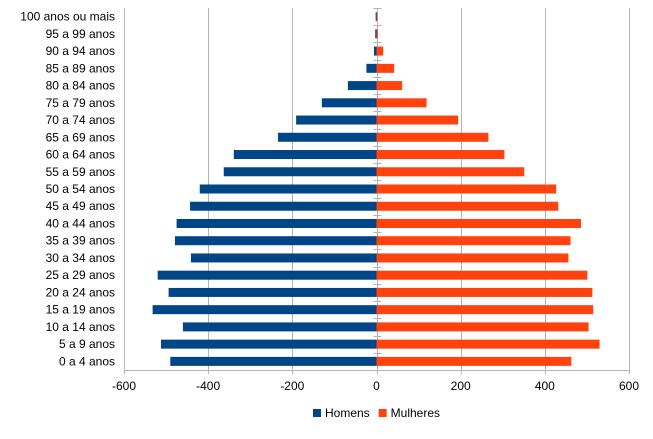 This screenshot has height=439, width=653. What do you see at coordinates (461, 386) in the screenshot?
I see `x-tick-label: 200` at bounding box center [461, 386].